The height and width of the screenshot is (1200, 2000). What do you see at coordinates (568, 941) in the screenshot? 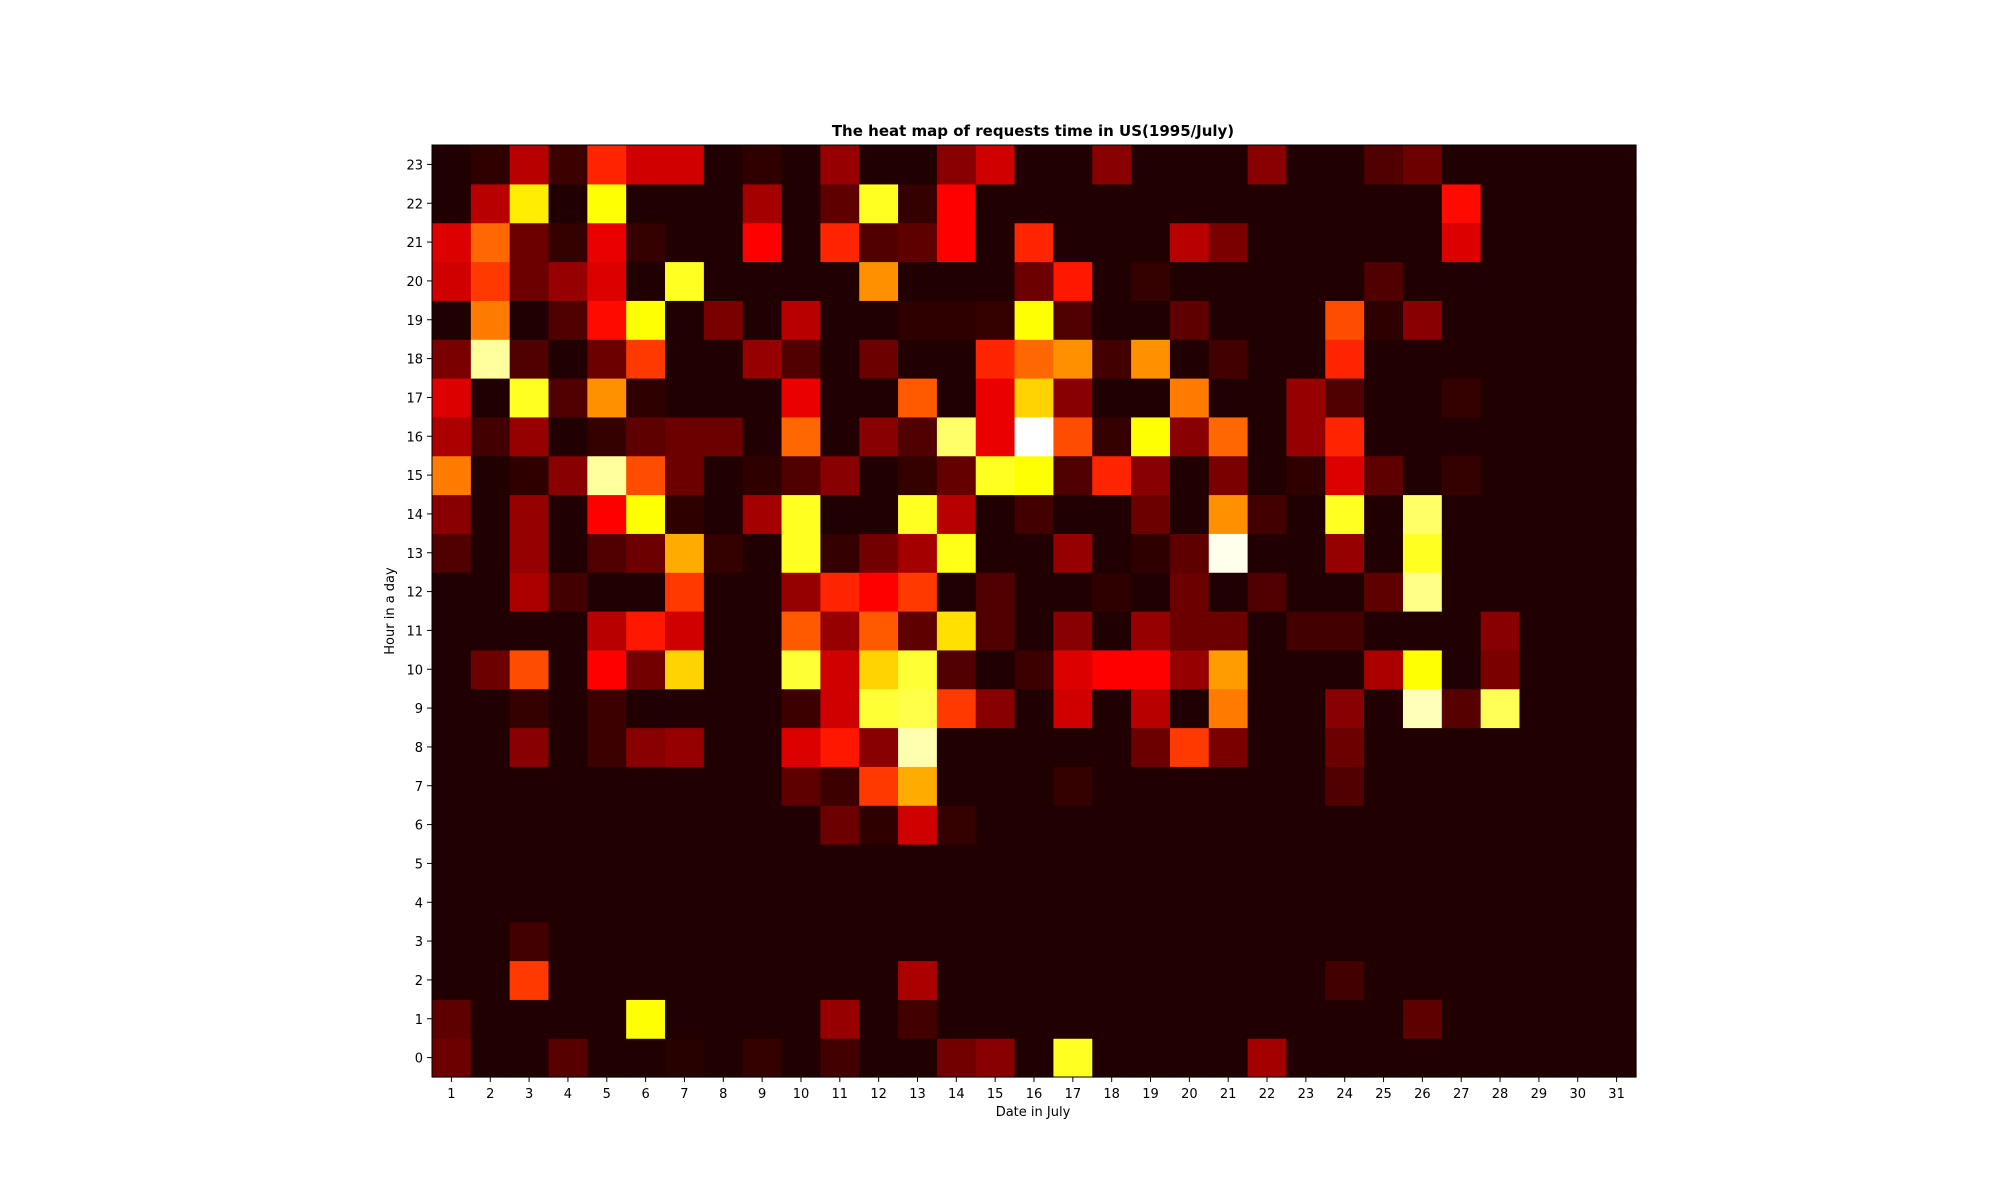
I see `heatmap-cell-day4-hour3` at bounding box center [568, 941].